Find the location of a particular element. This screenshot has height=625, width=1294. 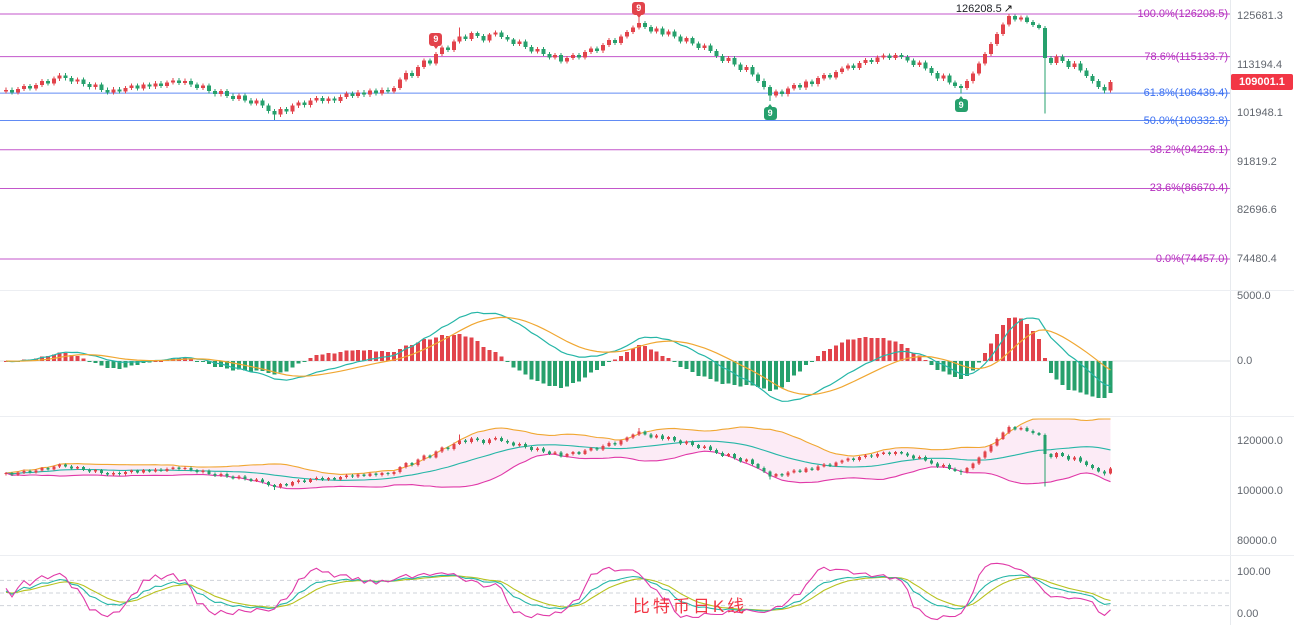

macd-lines is located at coordinates (558, 356).